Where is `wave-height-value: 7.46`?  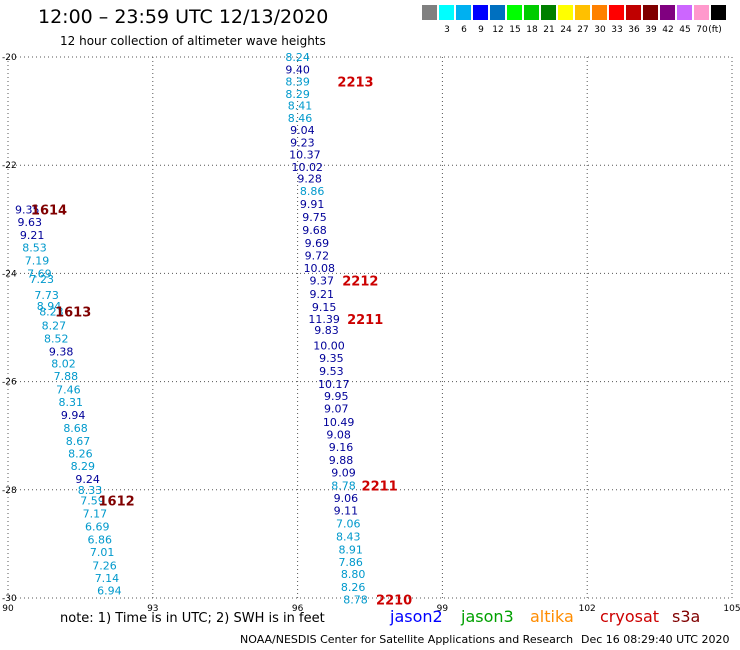 wave-height-value: 7.46 is located at coordinates (68, 390).